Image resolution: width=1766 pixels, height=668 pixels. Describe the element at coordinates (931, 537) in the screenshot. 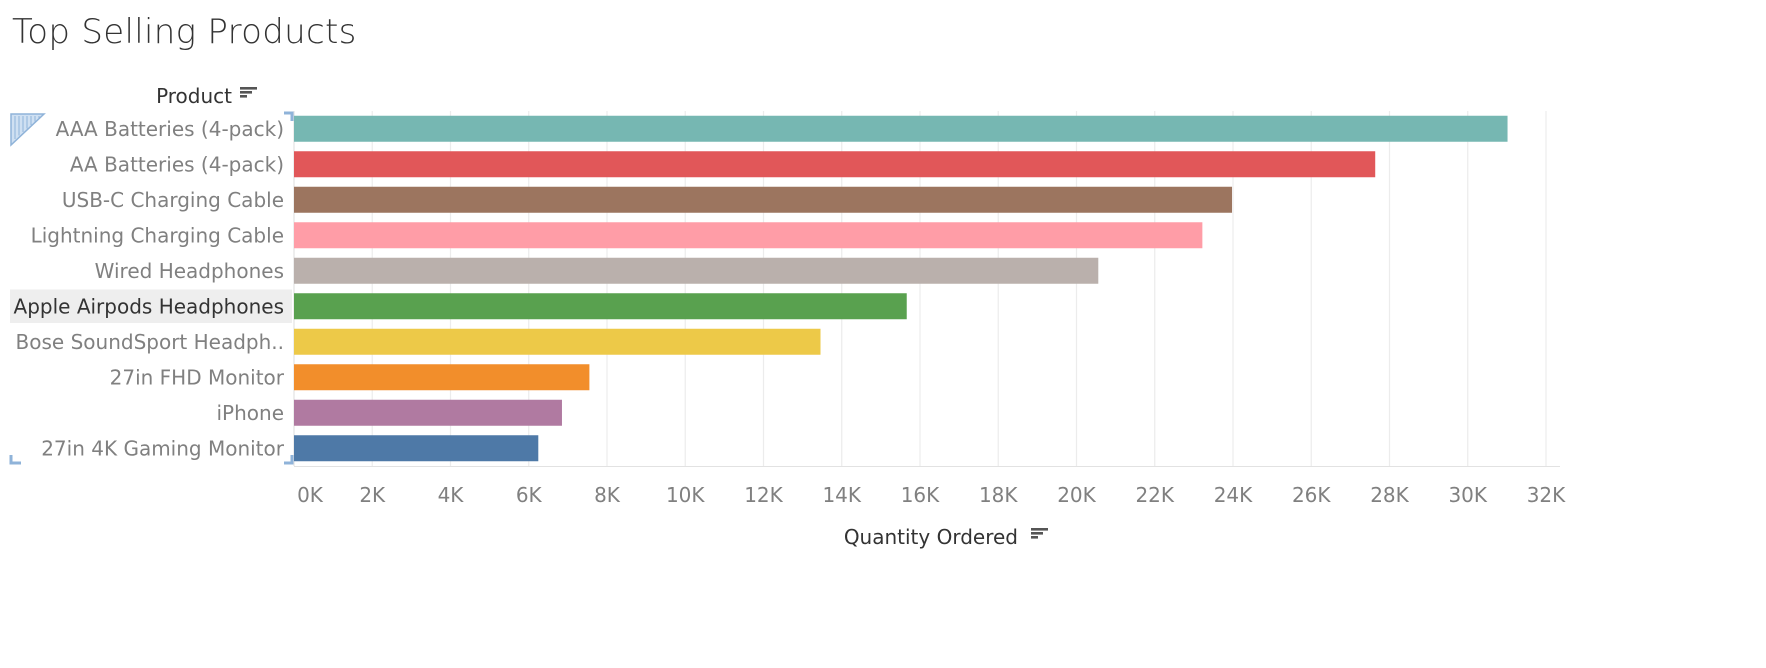

I see `x-axis-title: Quantity Ordered` at that location.